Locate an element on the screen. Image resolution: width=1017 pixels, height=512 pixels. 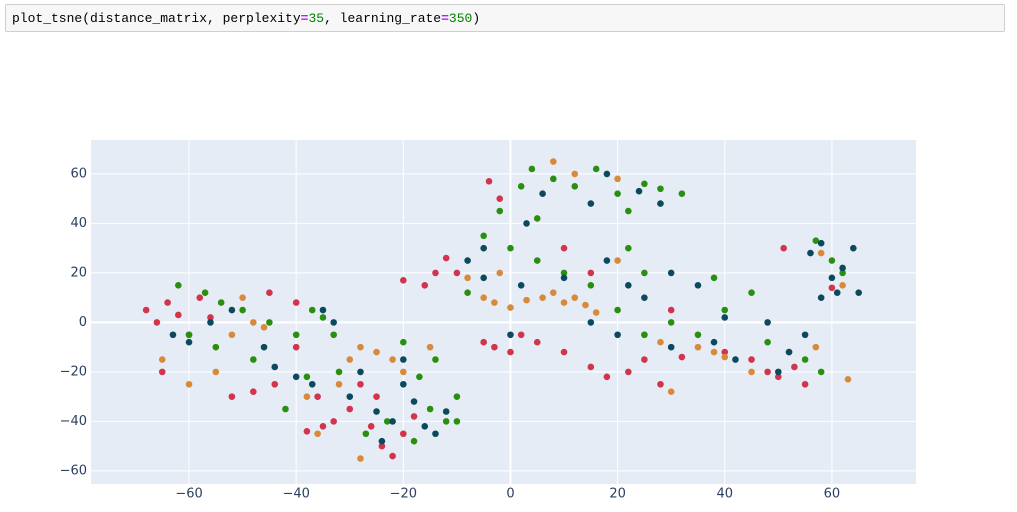
x-tick-label: −40 is located at coordinates (295, 494).